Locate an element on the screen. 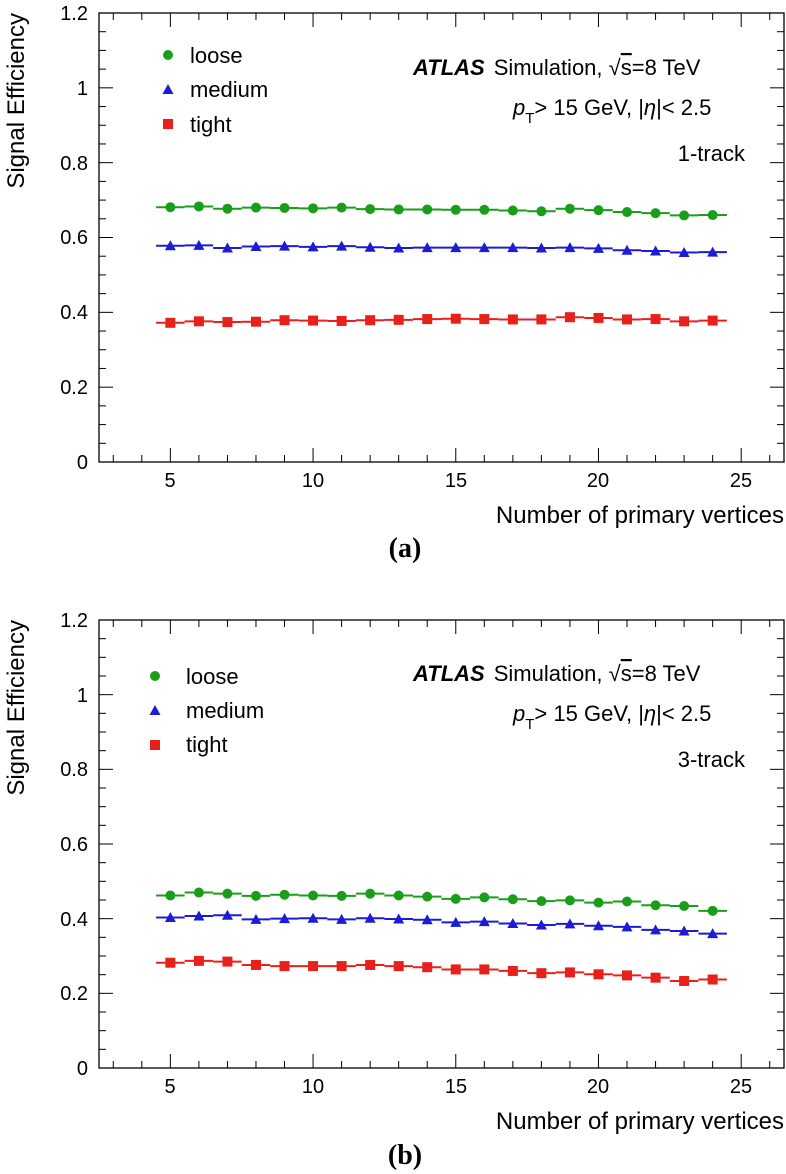  legend-label-medium: medium is located at coordinates (225, 710).